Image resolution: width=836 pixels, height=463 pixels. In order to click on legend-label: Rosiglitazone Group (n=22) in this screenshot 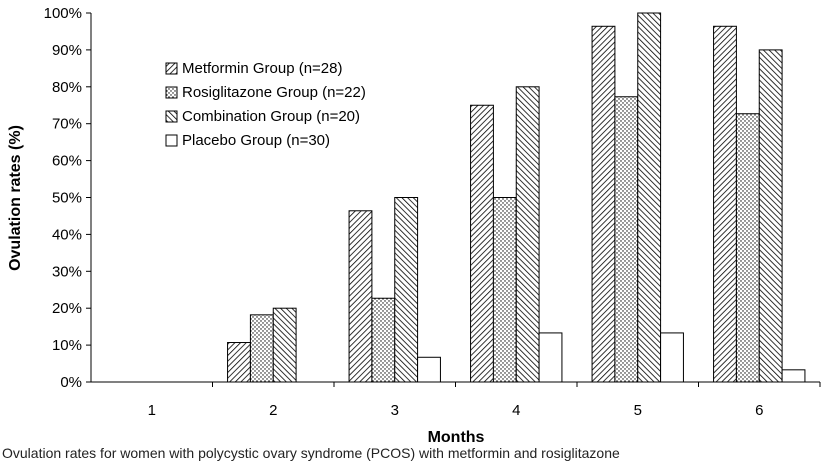, I will do `click(274, 92)`.